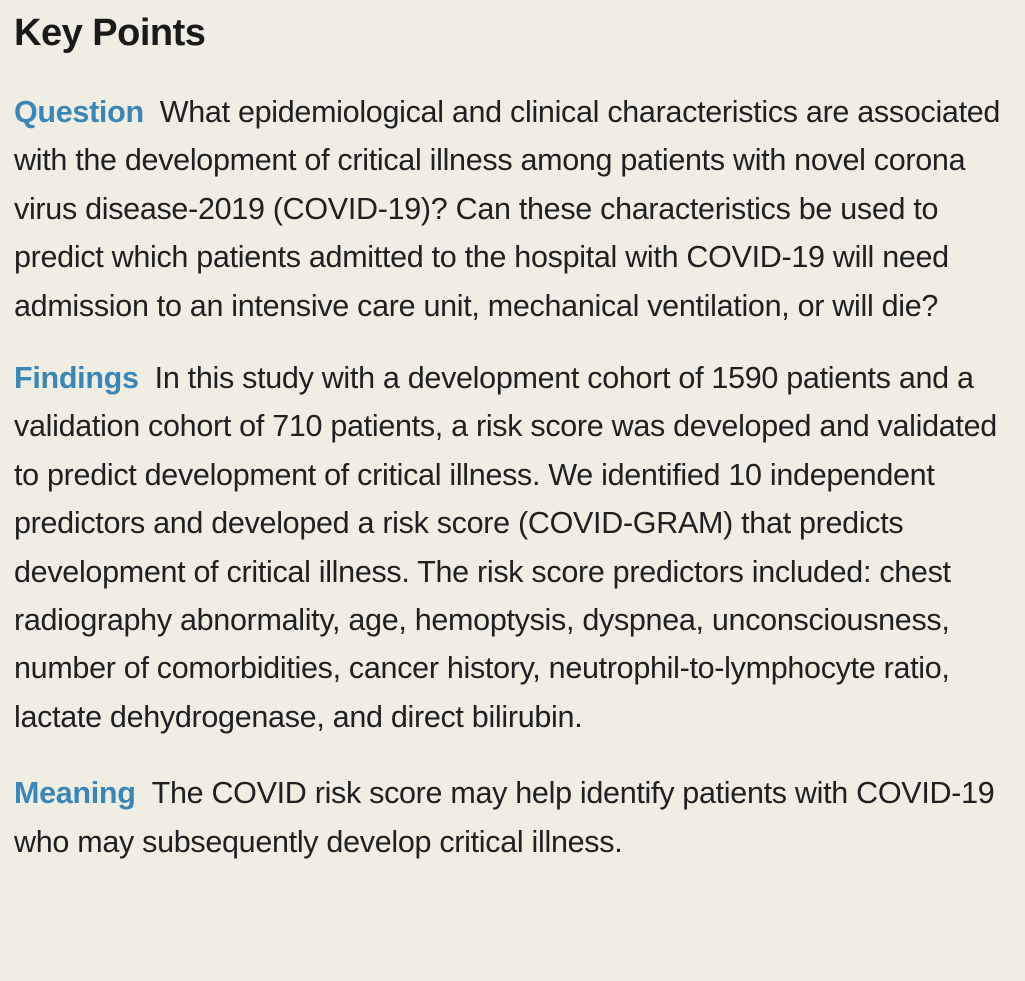 Image resolution: width=1025 pixels, height=981 pixels. I want to click on key-points-title: Key Points, so click(110, 33).